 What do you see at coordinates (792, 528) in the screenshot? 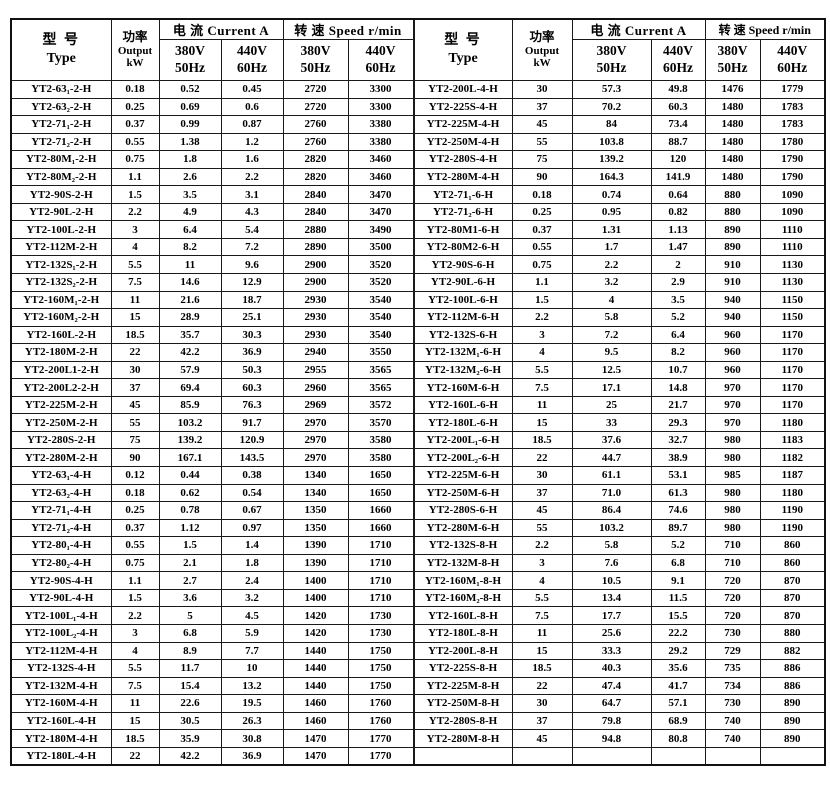
I see `cell-speed-440v: 1190` at bounding box center [792, 528].